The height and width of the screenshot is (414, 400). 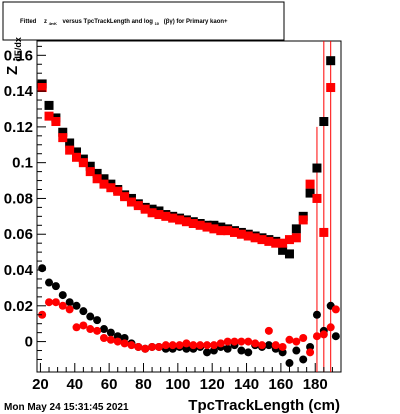 What do you see at coordinates (212, 384) in the screenshot?
I see `x-tick-label-5: 120` at bounding box center [212, 384].